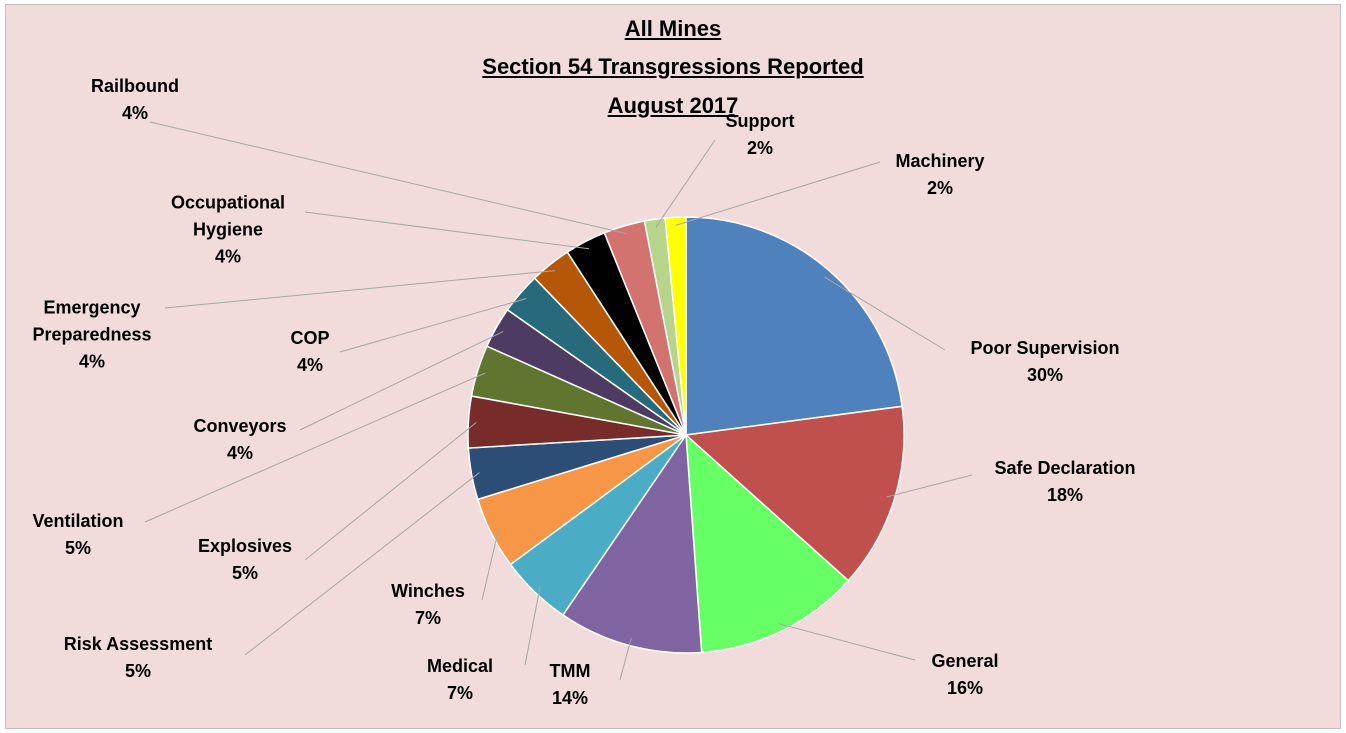 The height and width of the screenshot is (733, 1346). I want to click on data-label: COP 4%, so click(310, 352).